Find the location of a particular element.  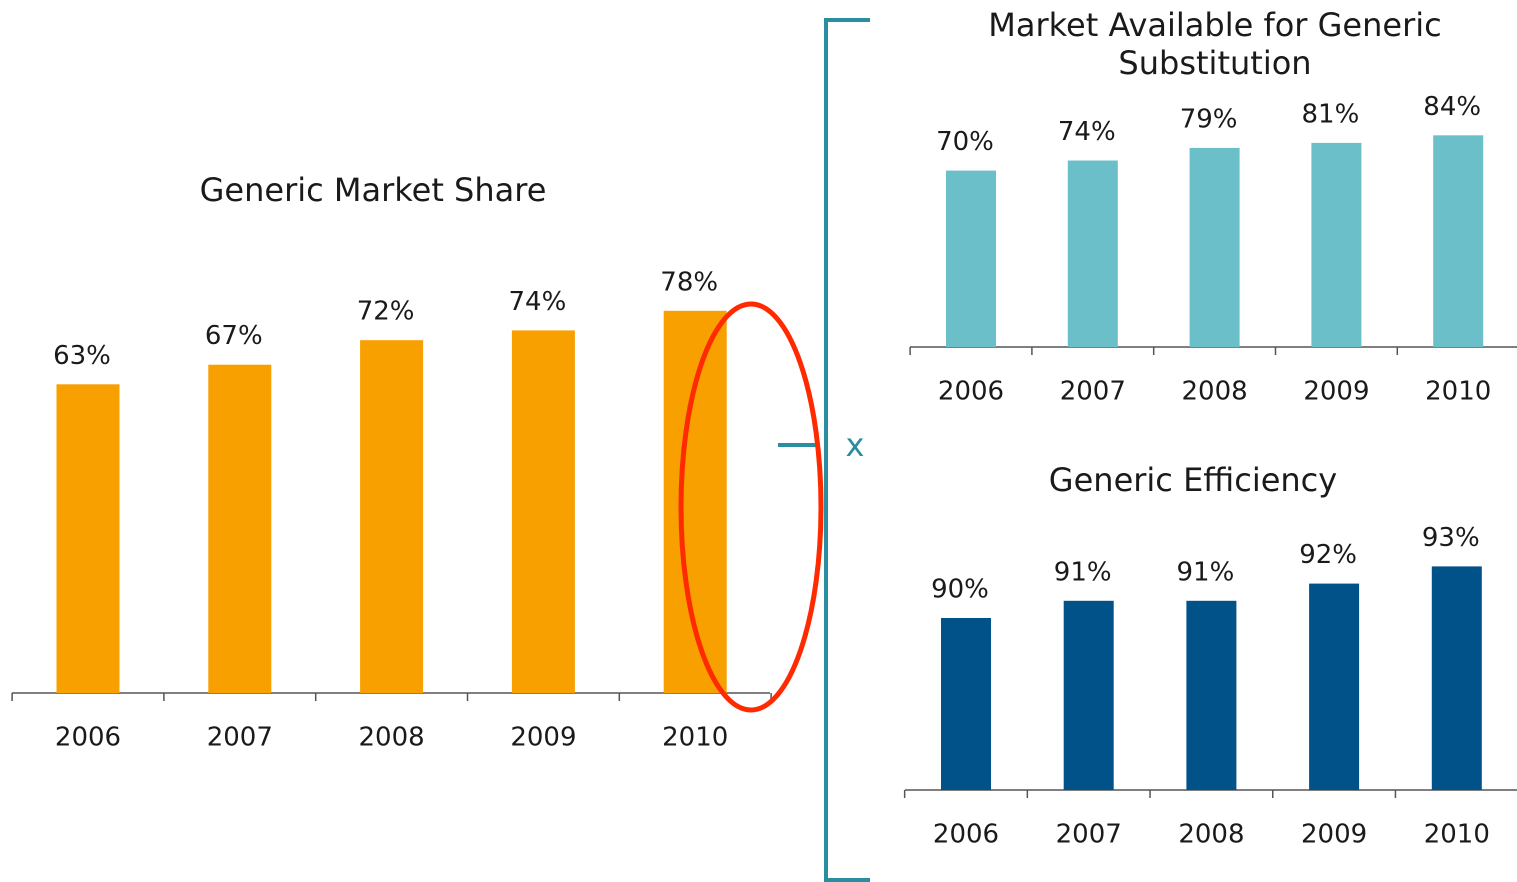

value-label: 92% is located at coordinates (1328, 555).